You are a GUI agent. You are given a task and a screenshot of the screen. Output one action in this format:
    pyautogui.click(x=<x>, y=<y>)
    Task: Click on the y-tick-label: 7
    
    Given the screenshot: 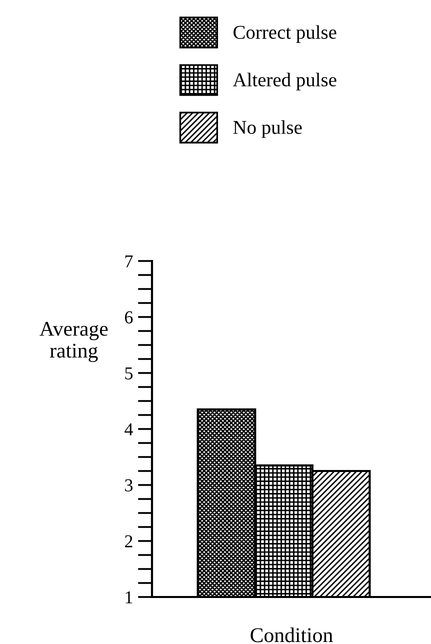 What is the action you would take?
    pyautogui.click(x=129, y=261)
    